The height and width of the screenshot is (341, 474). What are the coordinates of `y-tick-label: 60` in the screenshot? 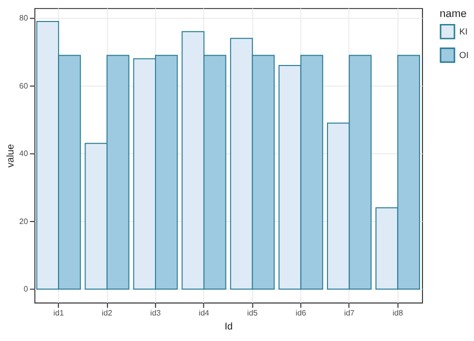 It's located at (24, 85).